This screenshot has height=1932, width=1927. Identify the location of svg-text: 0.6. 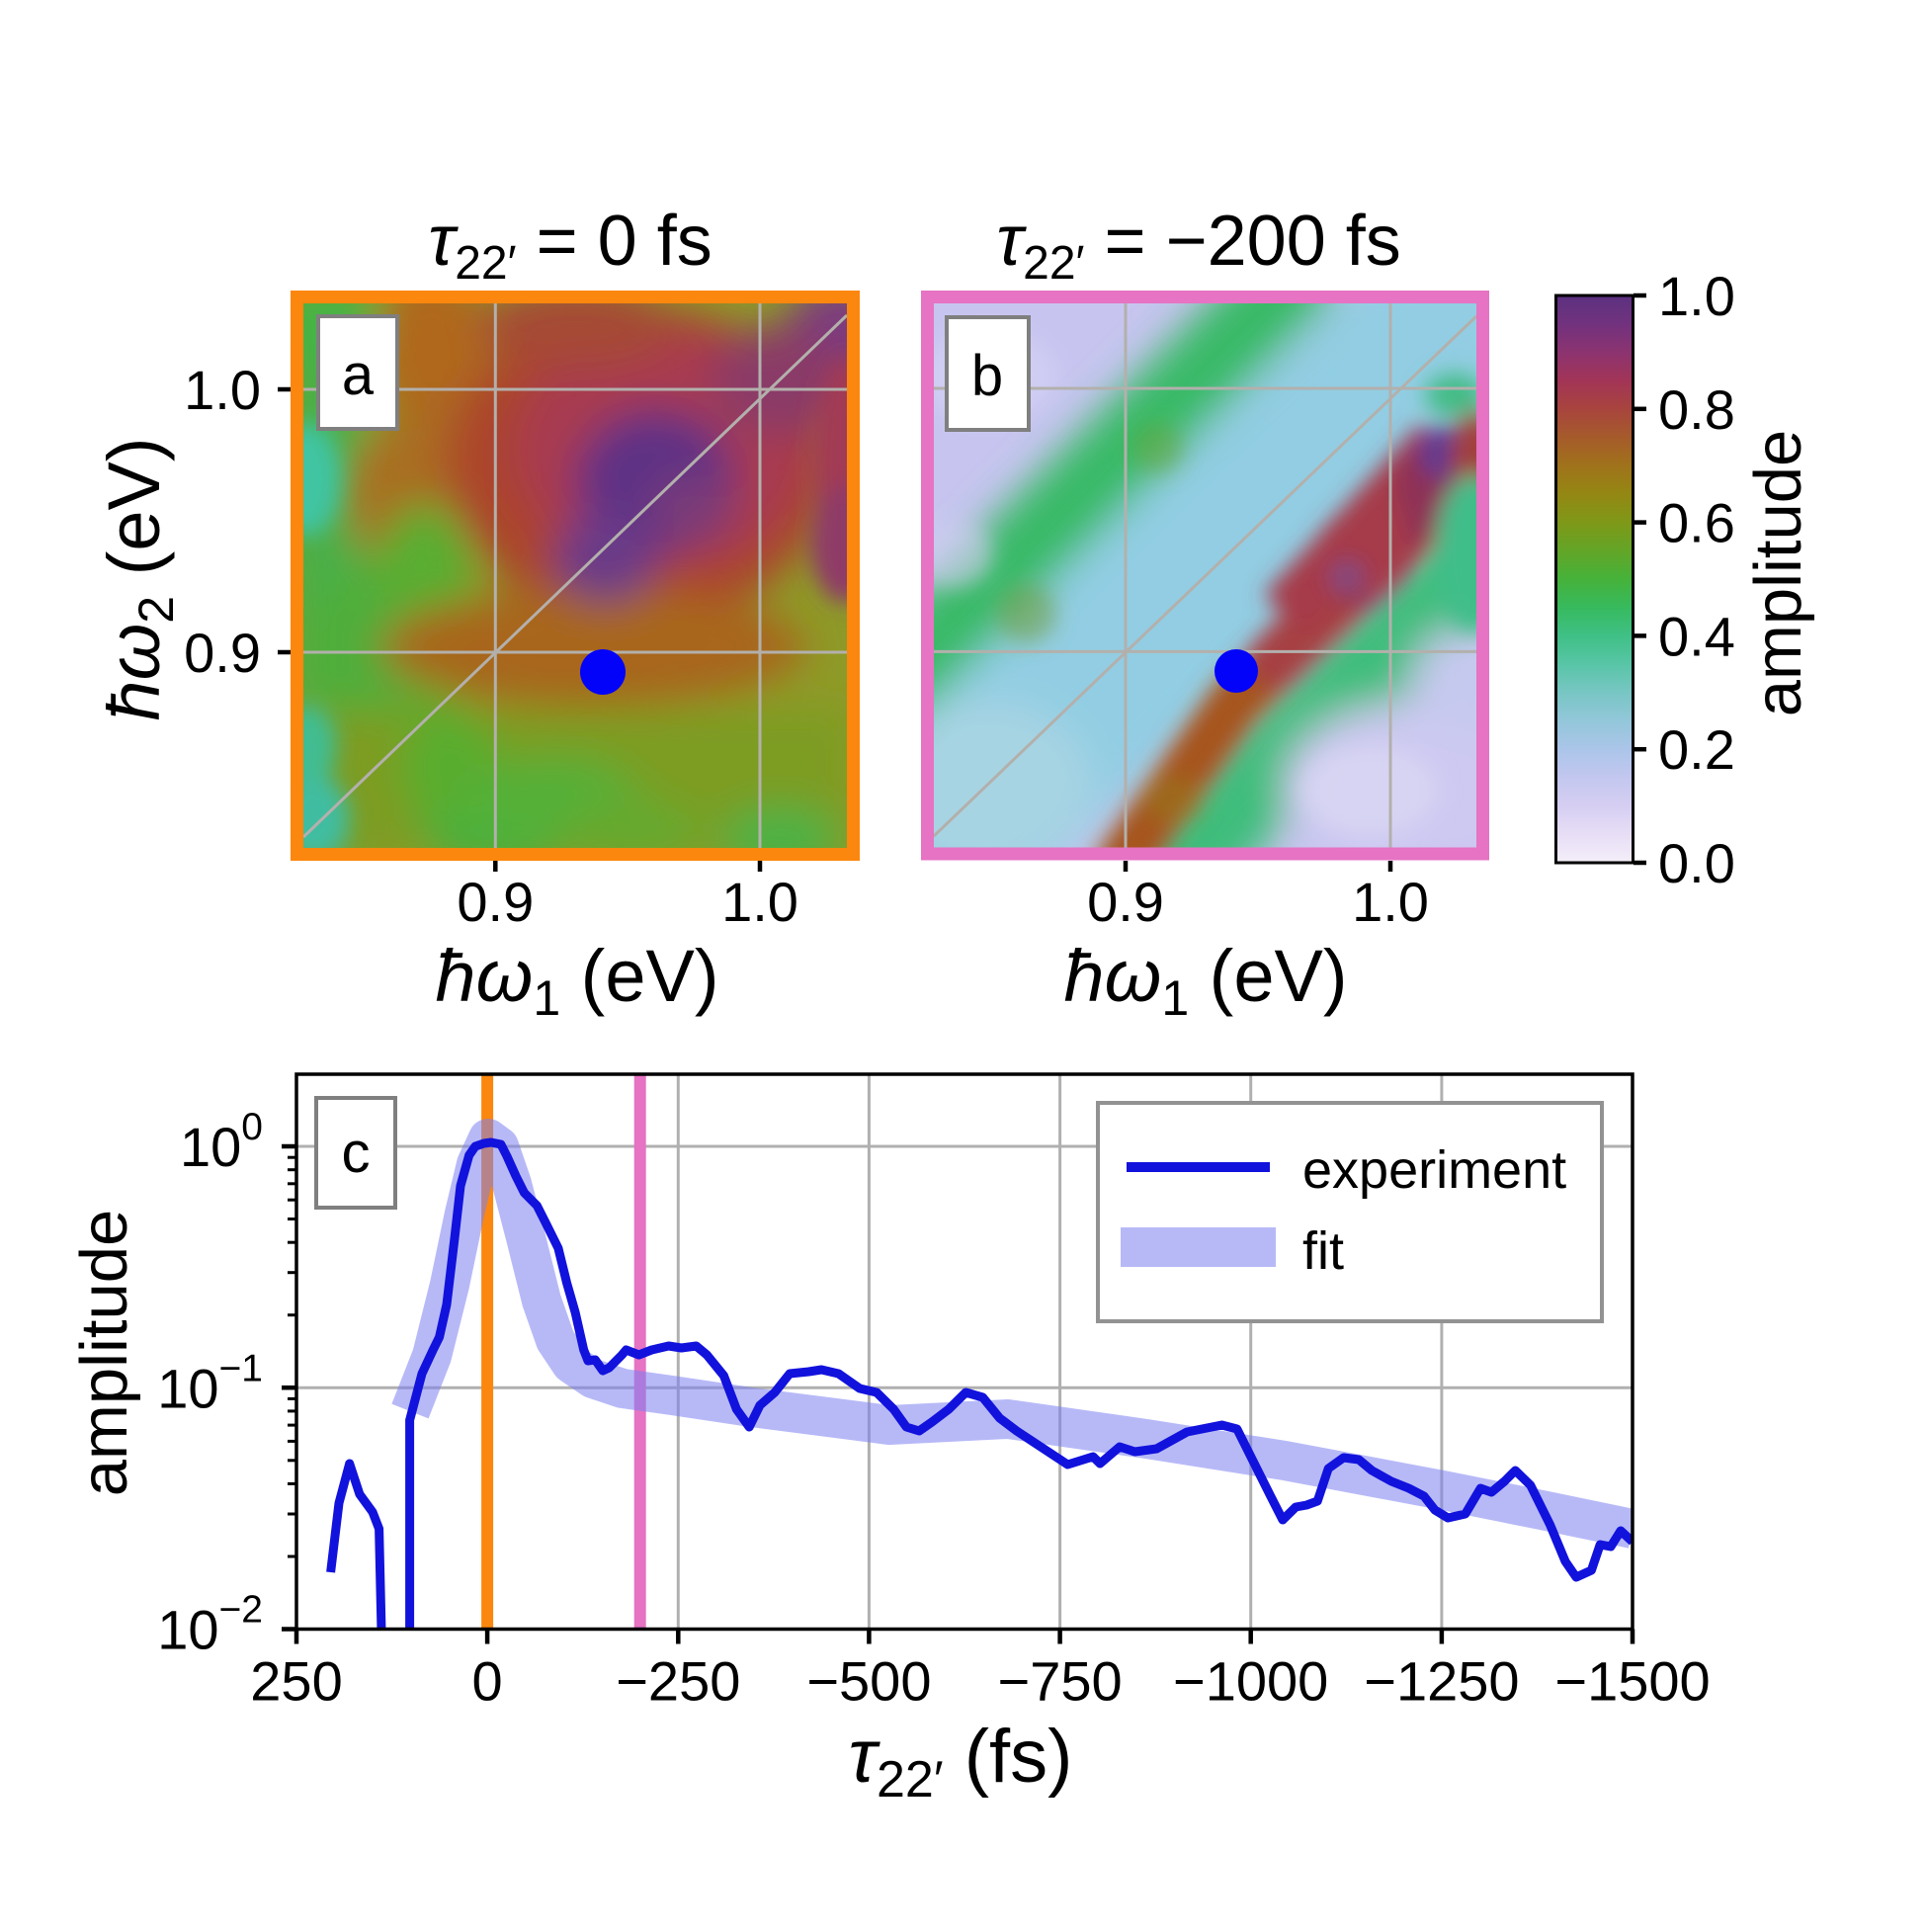
(1696, 523).